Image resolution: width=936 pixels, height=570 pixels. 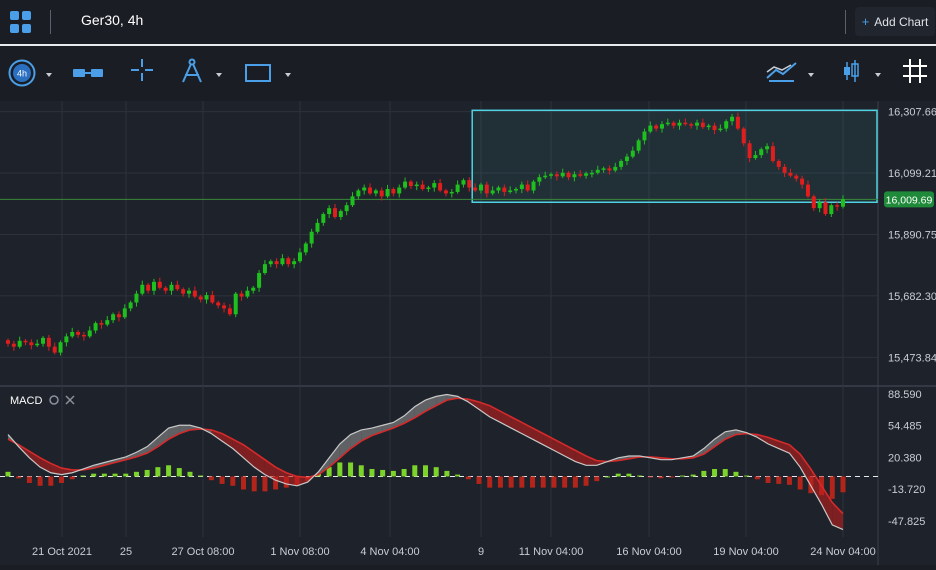 What do you see at coordinates (192, 73) in the screenshot?
I see `compass-drawing-icon` at bounding box center [192, 73].